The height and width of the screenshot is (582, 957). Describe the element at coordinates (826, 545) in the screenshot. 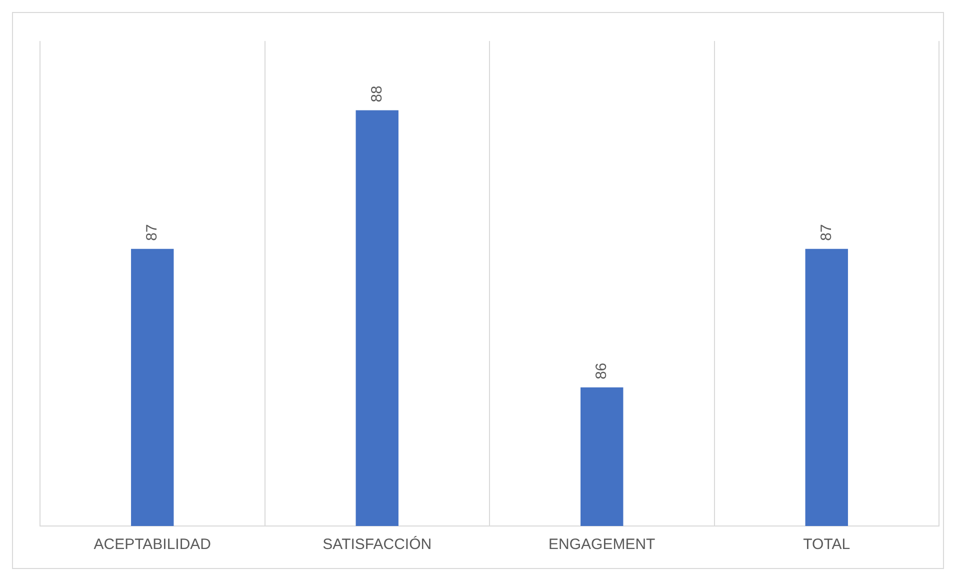

I see `x-tick-label: TOTAL` at that location.